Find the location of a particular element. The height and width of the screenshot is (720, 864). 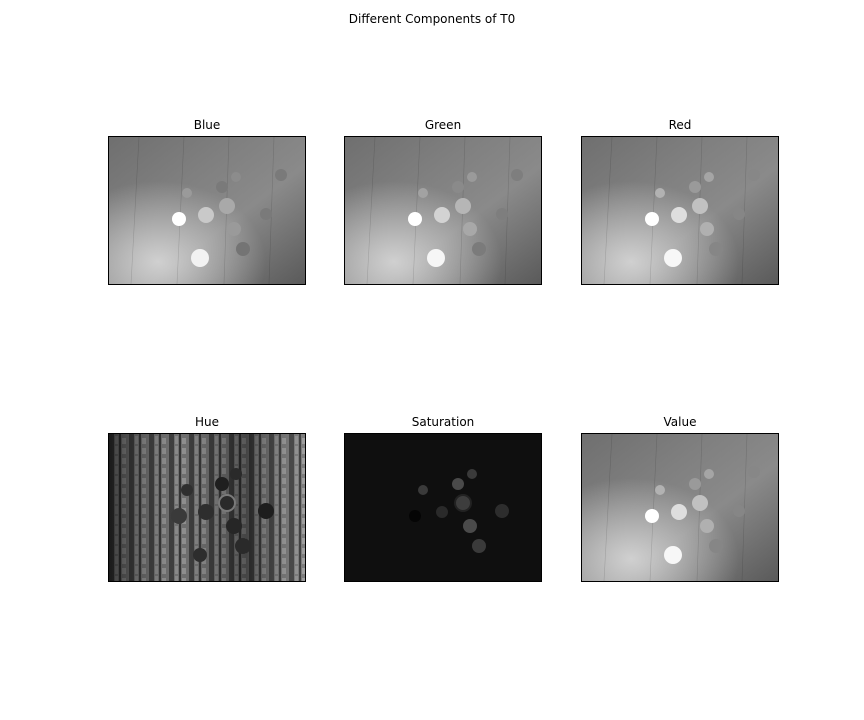

blue-channel-image is located at coordinates (207, 210).